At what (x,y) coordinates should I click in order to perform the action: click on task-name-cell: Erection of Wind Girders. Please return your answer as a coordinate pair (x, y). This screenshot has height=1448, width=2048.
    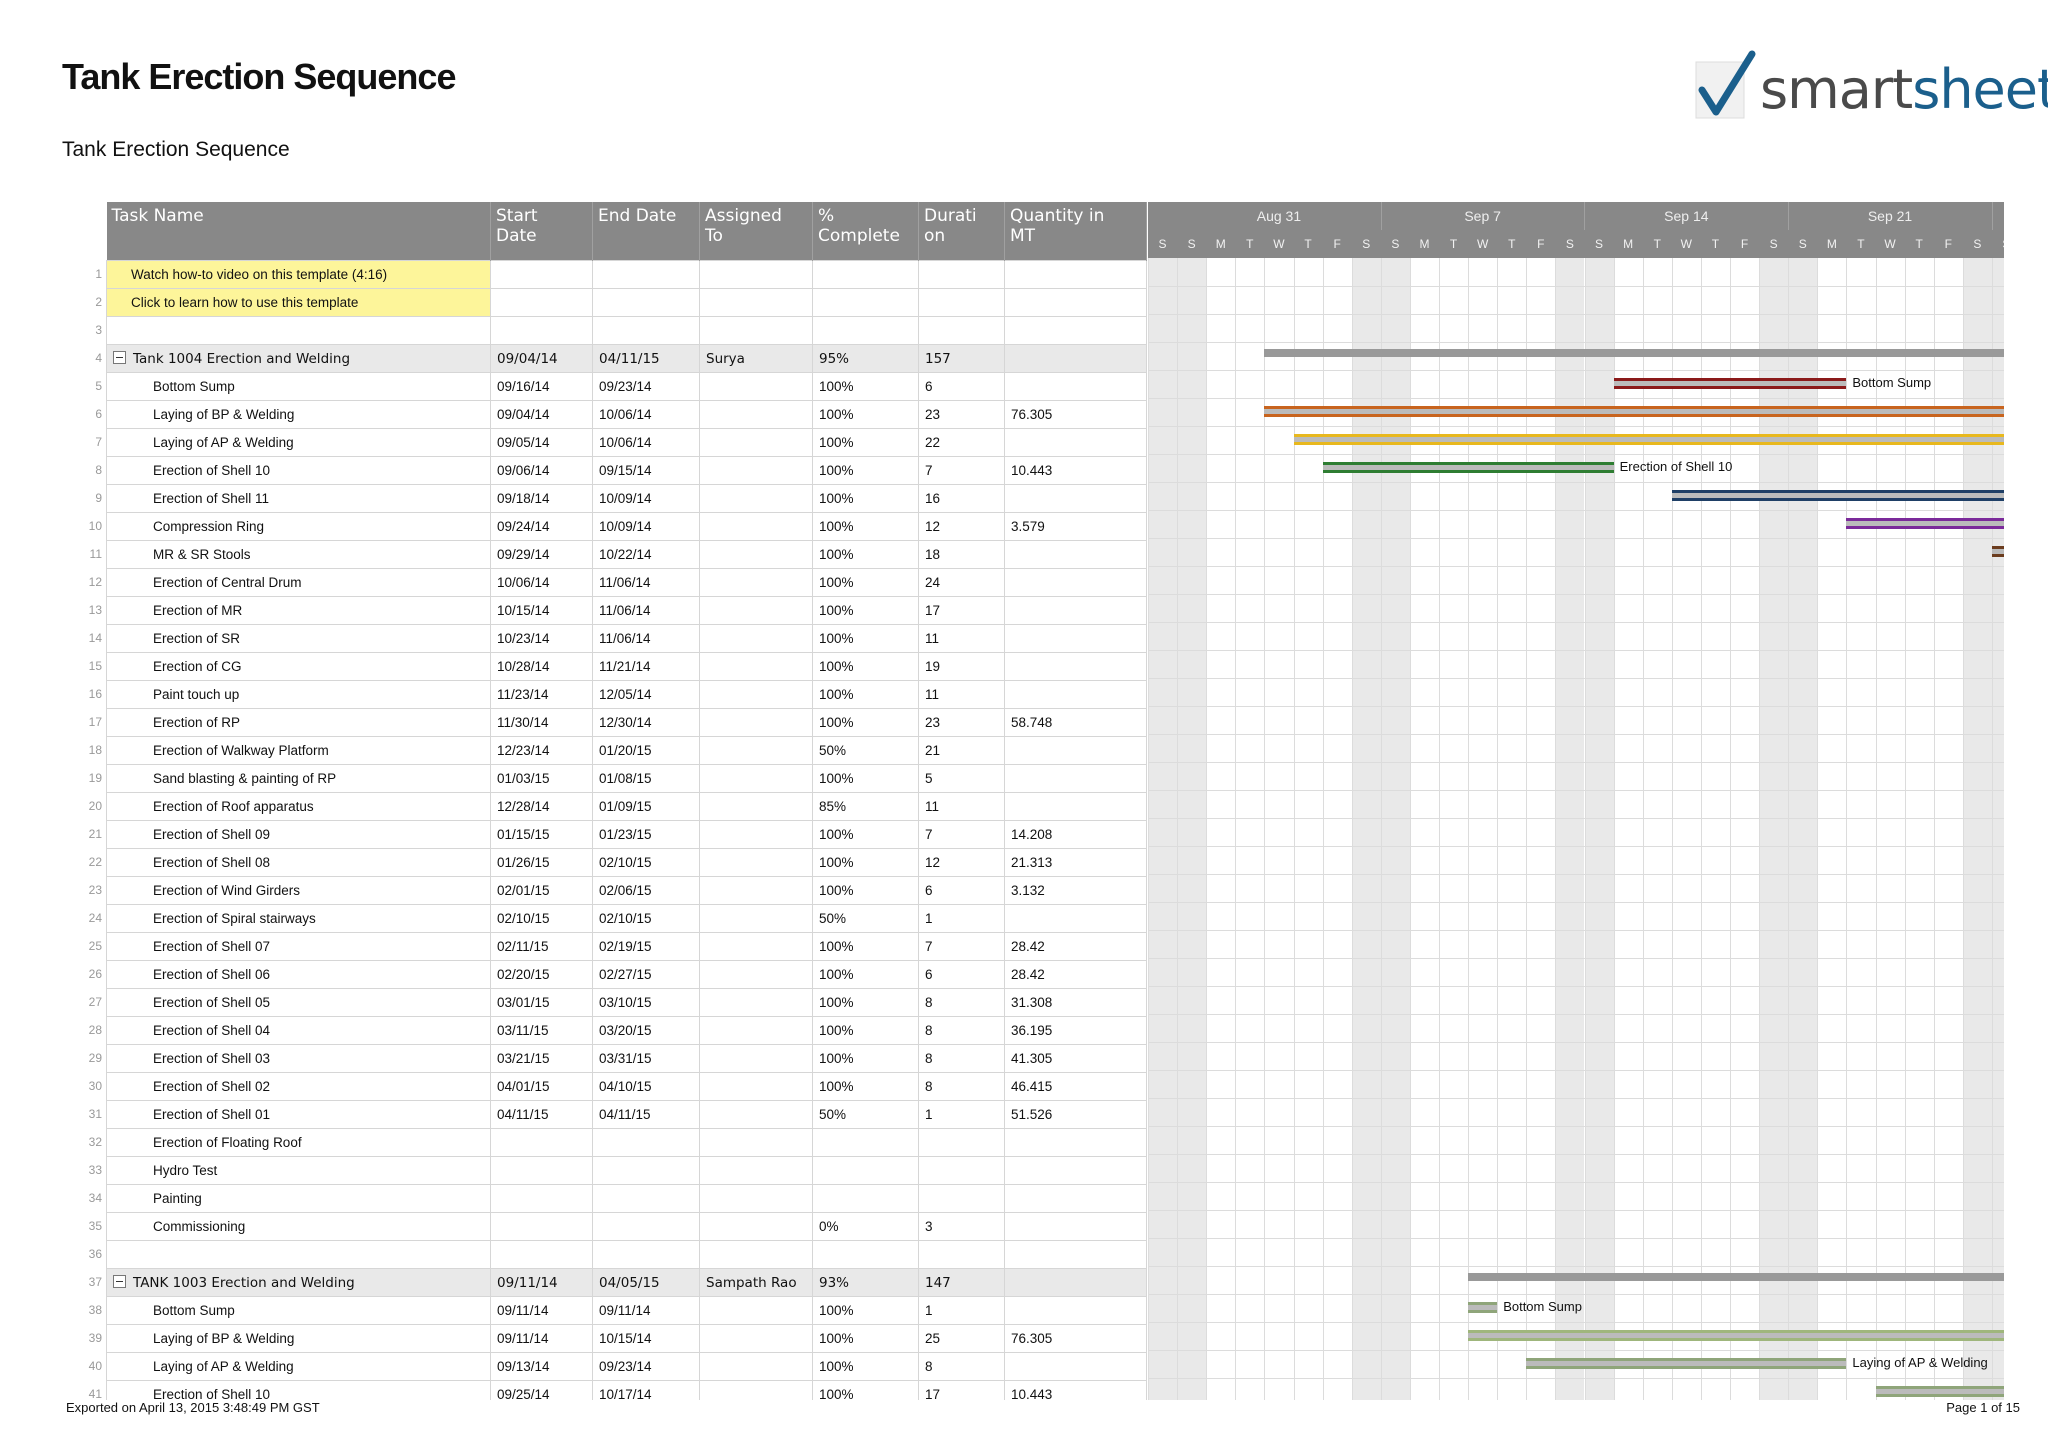
    Looking at the image, I should click on (298, 890).